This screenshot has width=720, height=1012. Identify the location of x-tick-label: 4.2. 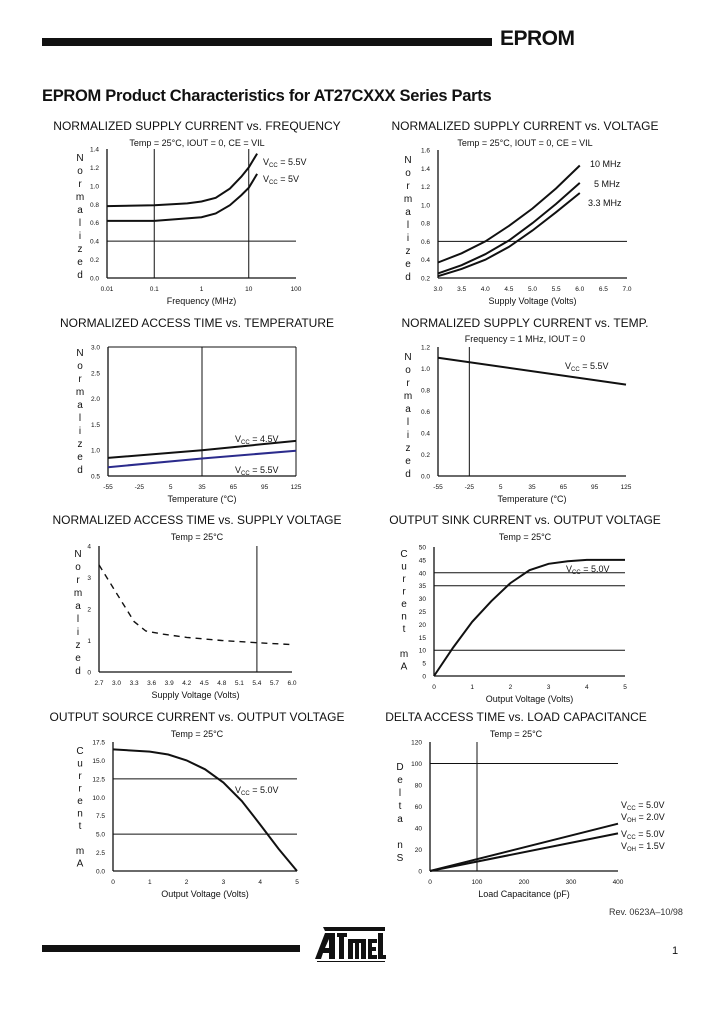
(186, 683).